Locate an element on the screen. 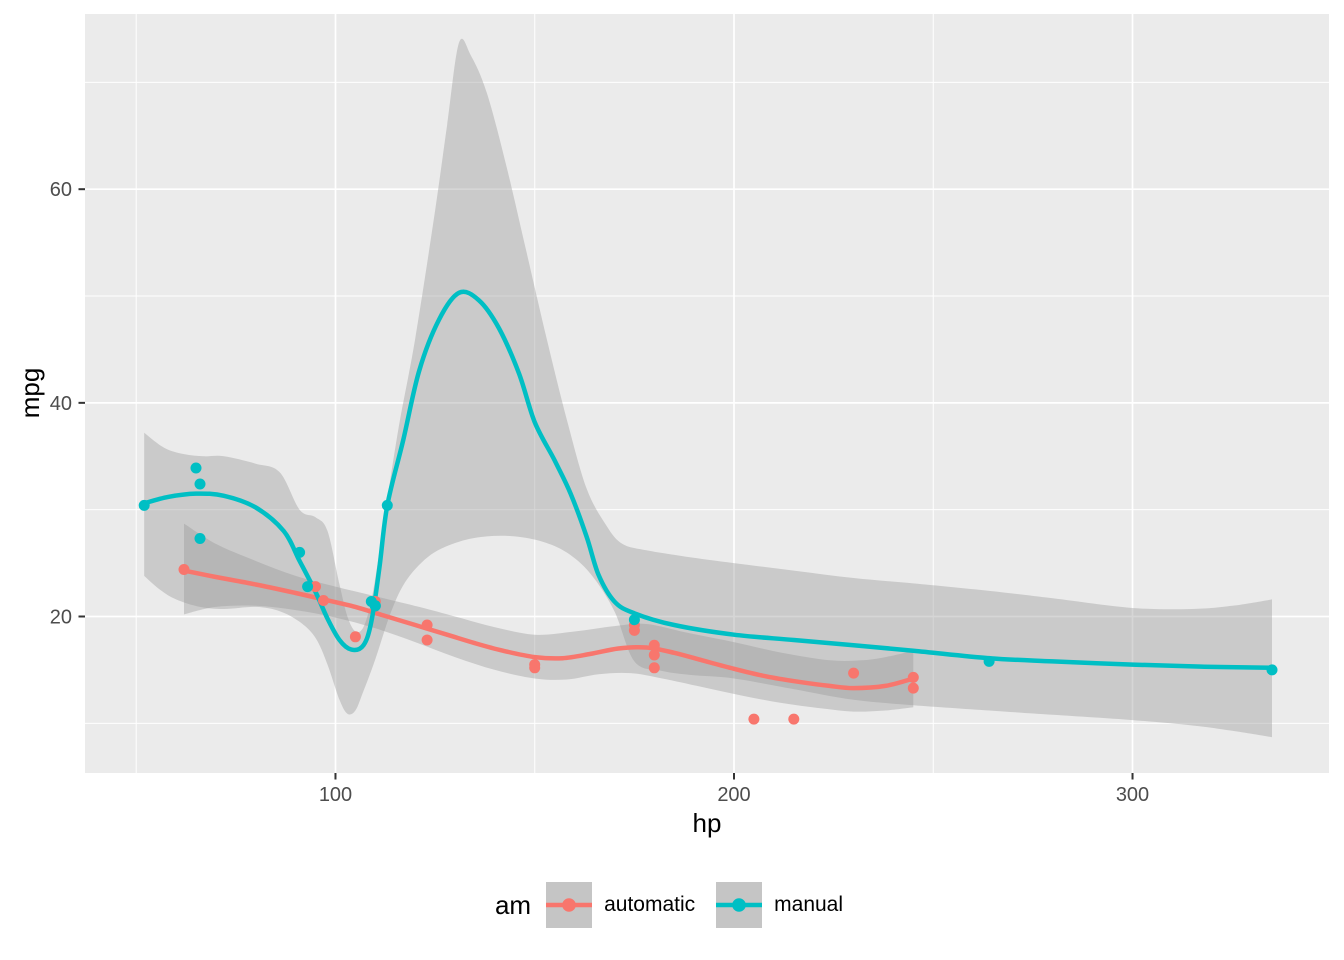 Image resolution: width=1344 pixels, height=960 pixels. y-tick-label: 60 is located at coordinates (61, 190).